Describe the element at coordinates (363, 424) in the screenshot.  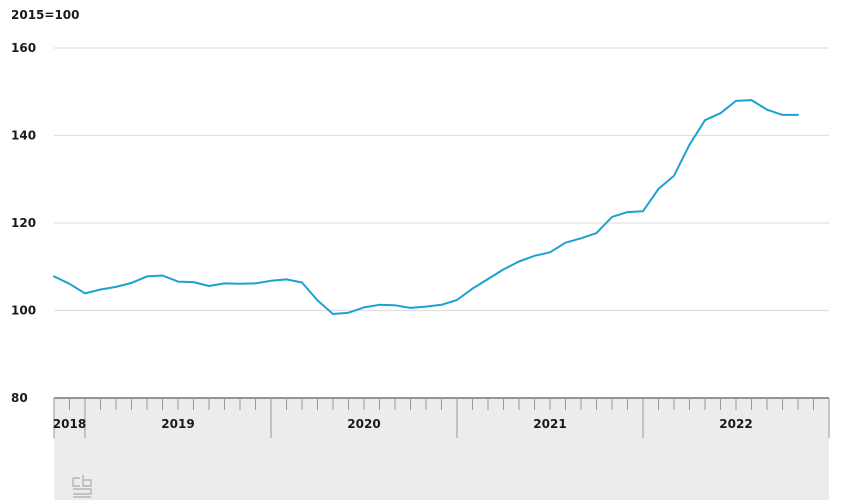
I see `x-year-label: 2020` at that location.